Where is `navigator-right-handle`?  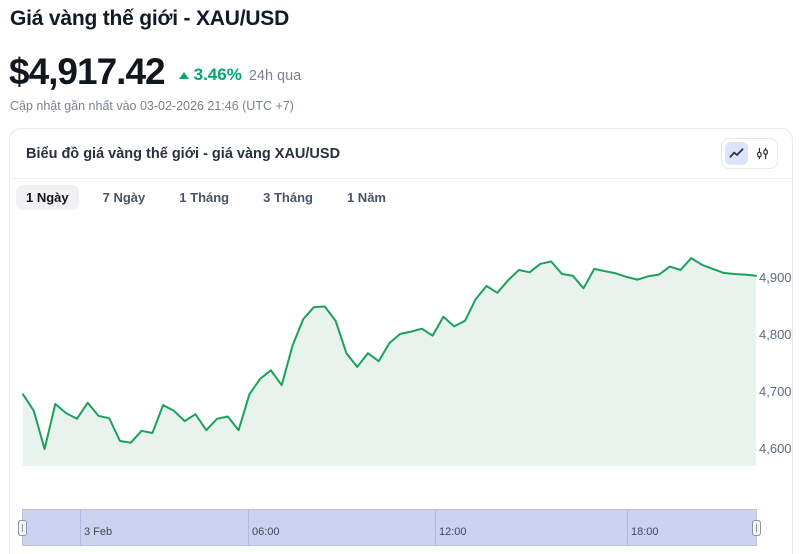 navigator-right-handle is located at coordinates (756, 528).